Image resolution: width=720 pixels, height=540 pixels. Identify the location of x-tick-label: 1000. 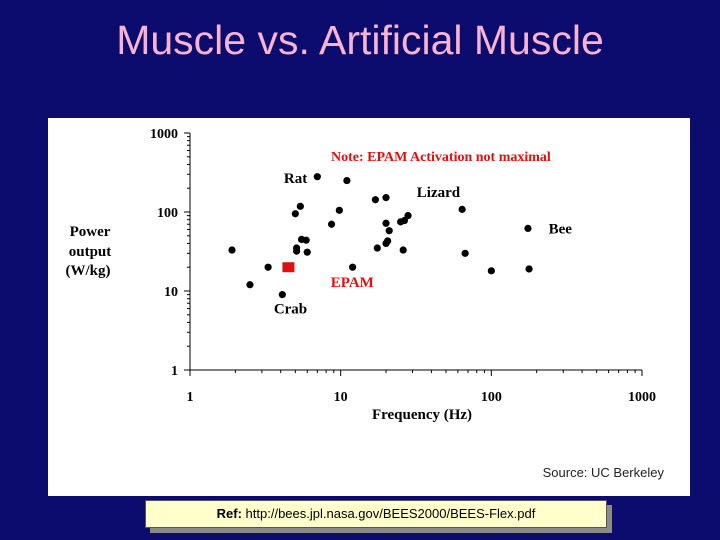
(642, 397).